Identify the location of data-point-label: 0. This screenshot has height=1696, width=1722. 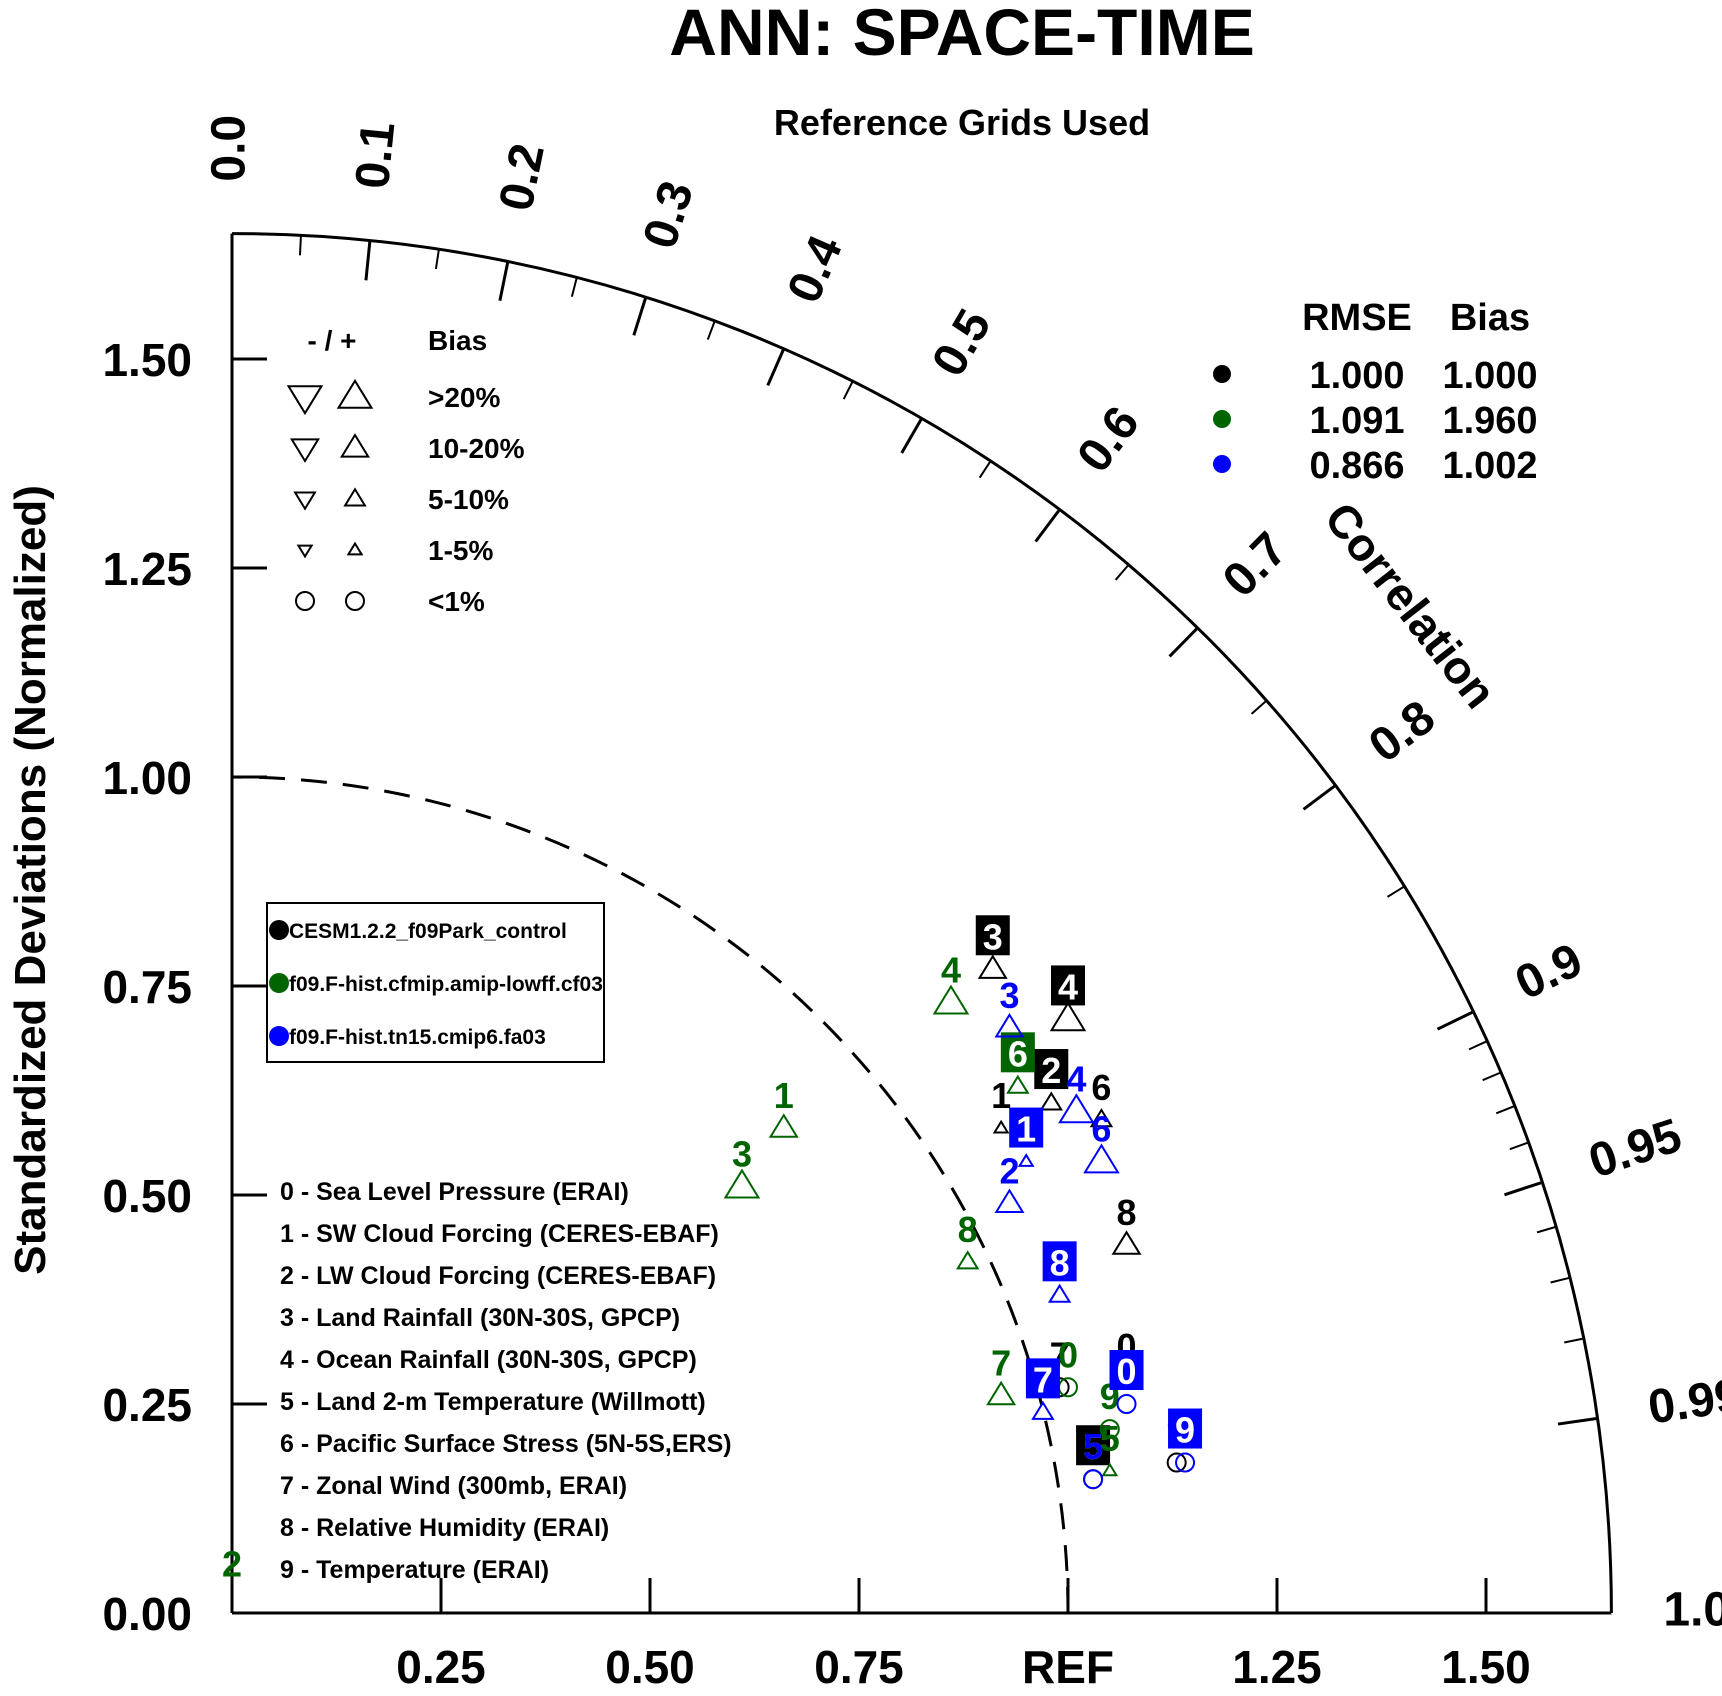
(1127, 1371).